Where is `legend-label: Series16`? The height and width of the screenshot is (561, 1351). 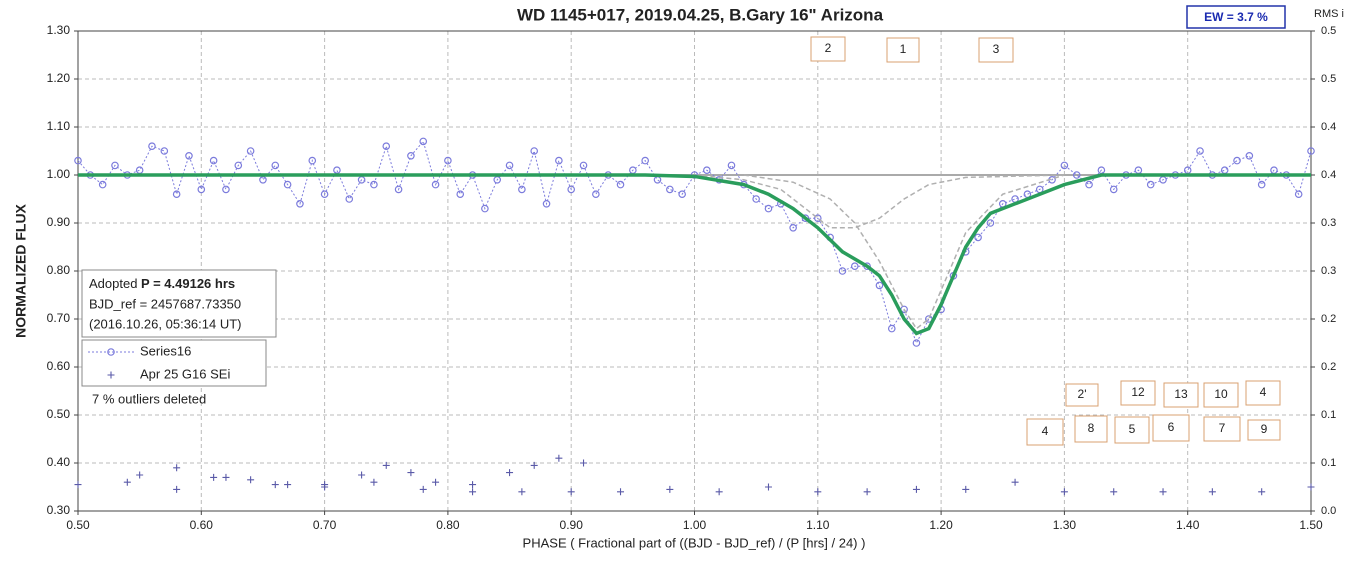
legend-label: Series16 is located at coordinates (165, 350).